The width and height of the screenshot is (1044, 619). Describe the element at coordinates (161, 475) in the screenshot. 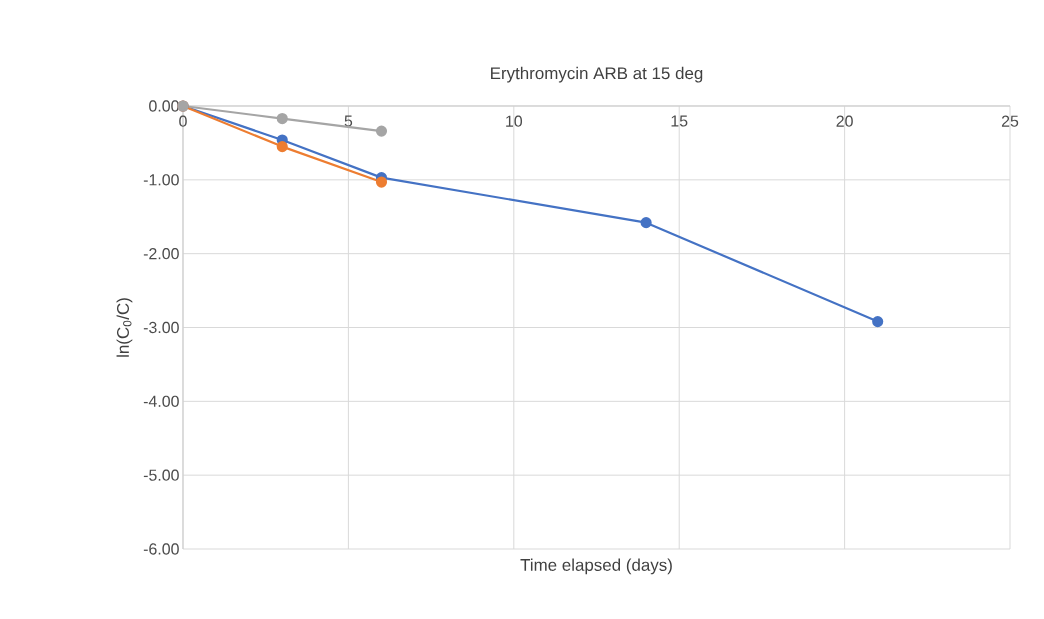

I see `y-tick-label: -5.00` at that location.